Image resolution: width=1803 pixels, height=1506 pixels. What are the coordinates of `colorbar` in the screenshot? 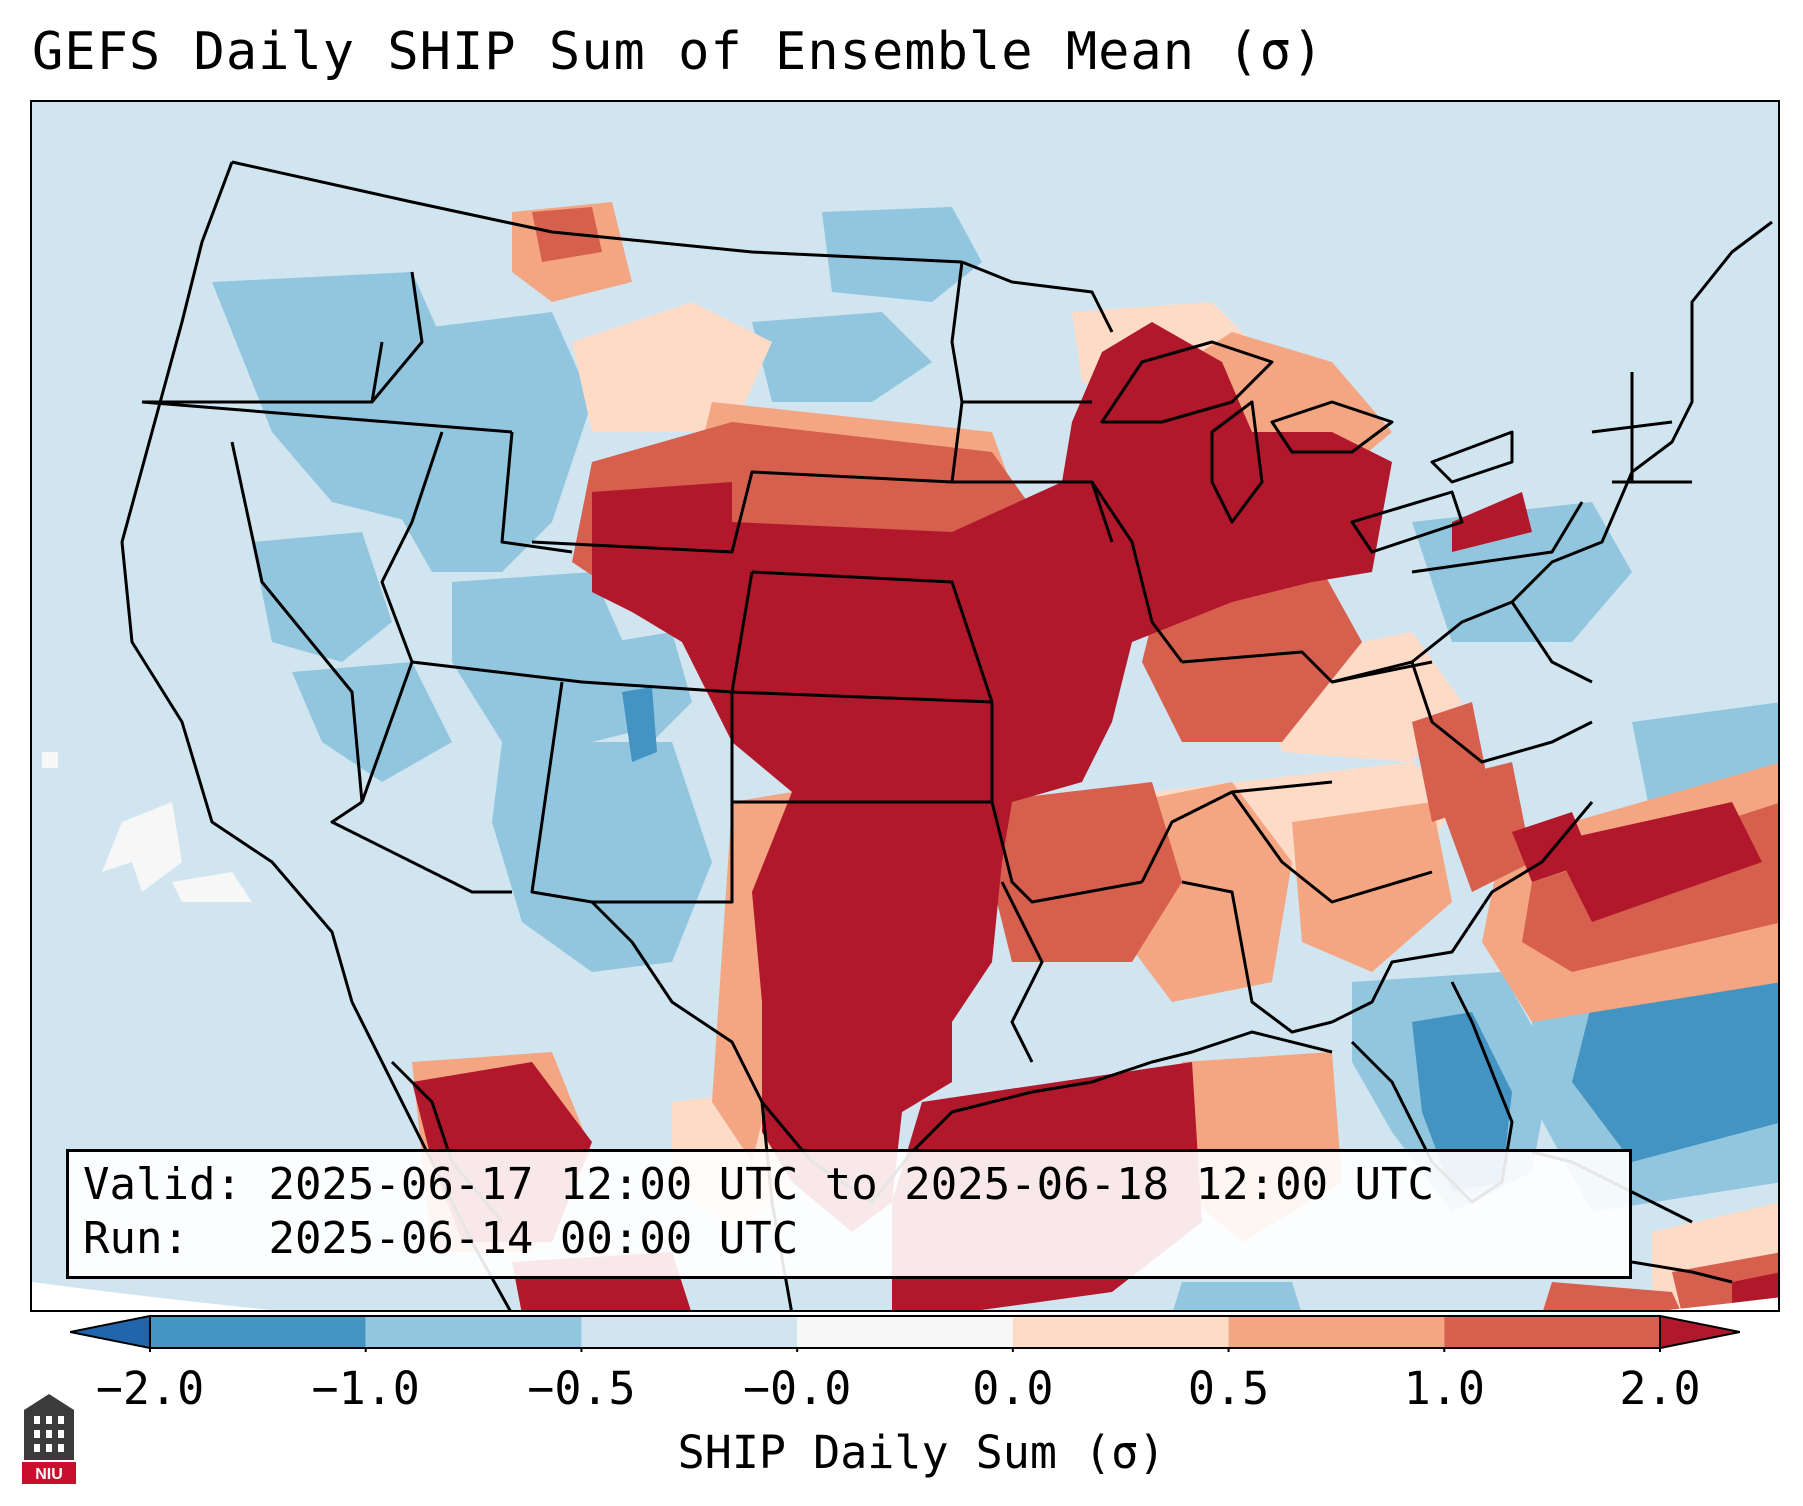 It's located at (905, 1333).